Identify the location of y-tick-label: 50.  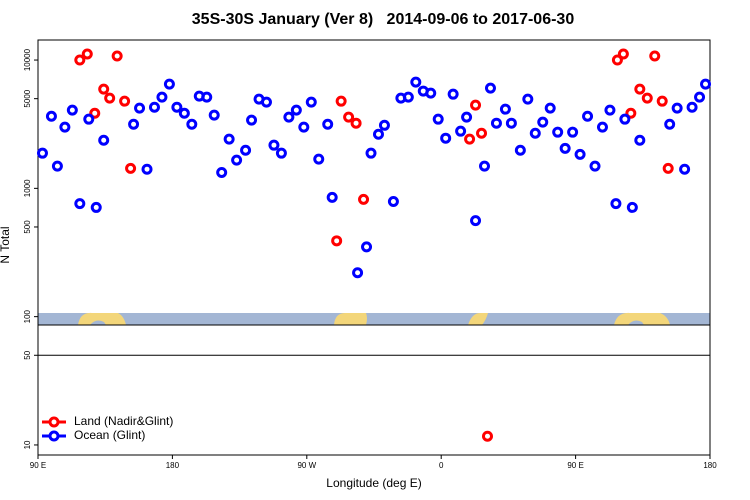
(27, 354).